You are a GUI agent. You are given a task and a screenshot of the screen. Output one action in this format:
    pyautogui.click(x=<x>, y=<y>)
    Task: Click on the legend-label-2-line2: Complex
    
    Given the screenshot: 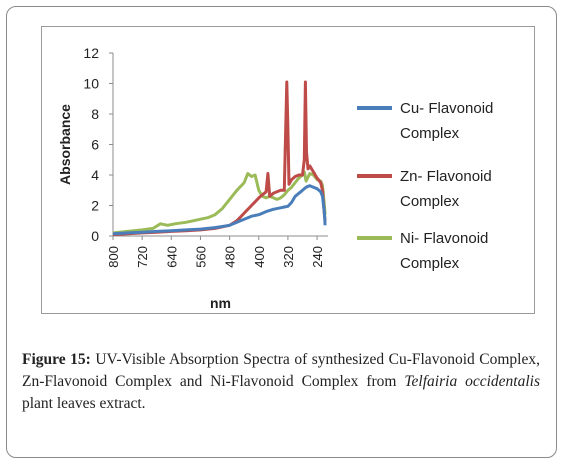 What is the action you would take?
    pyautogui.click(x=430, y=263)
    